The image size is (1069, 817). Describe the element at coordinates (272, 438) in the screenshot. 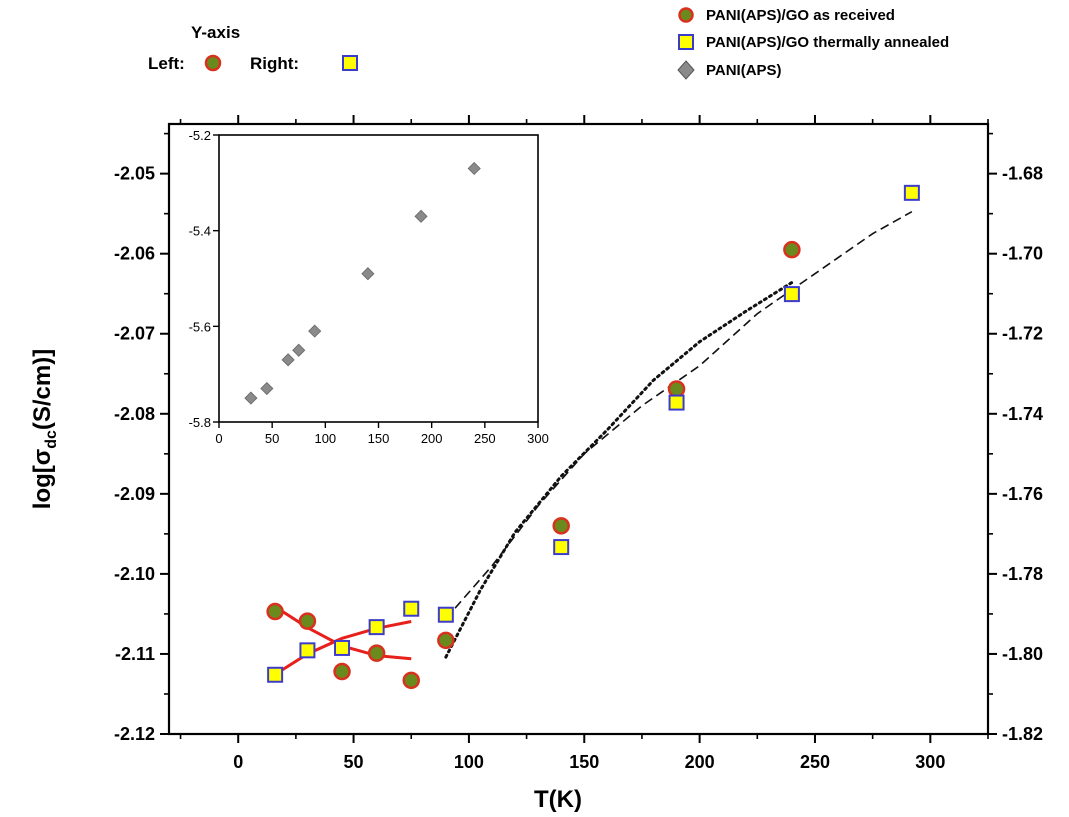

I see `inset-x-tick-label: 50` at that location.